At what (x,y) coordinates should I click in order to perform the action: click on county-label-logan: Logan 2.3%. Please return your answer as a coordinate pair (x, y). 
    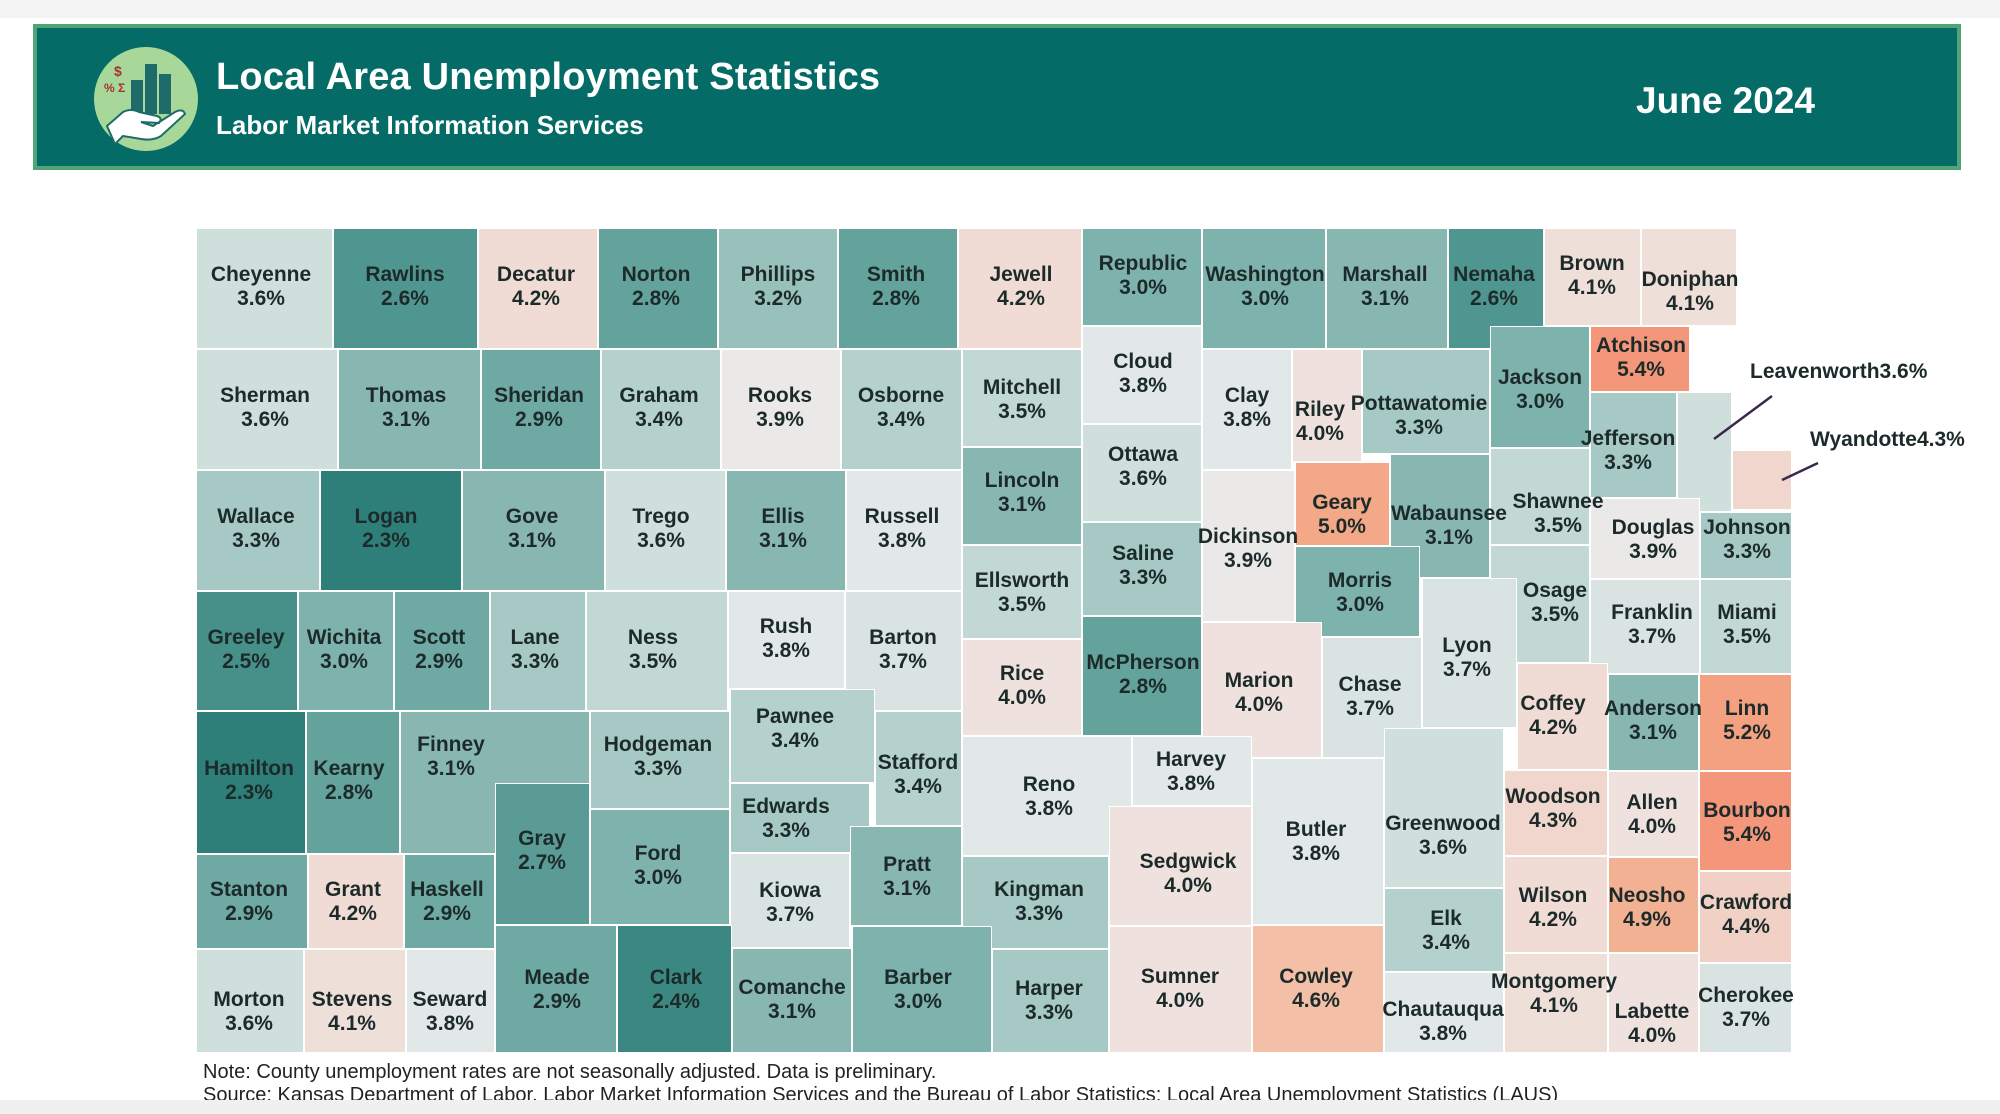
    Looking at the image, I should click on (386, 529).